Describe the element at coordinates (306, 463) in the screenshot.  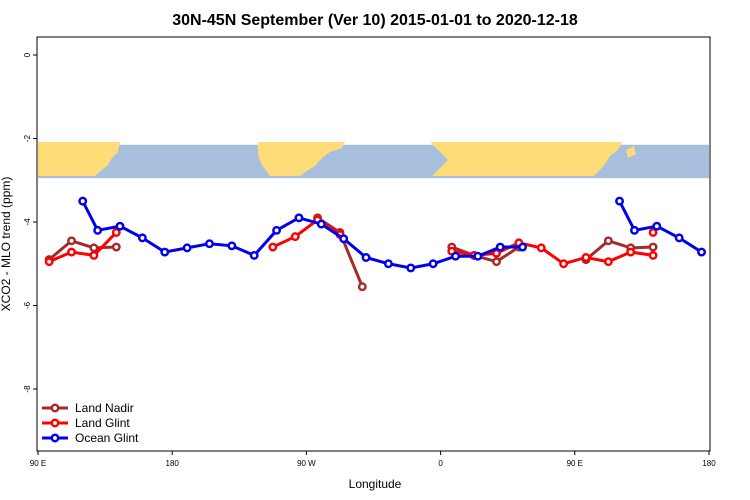
I see `x-tick-label: 90 W` at that location.